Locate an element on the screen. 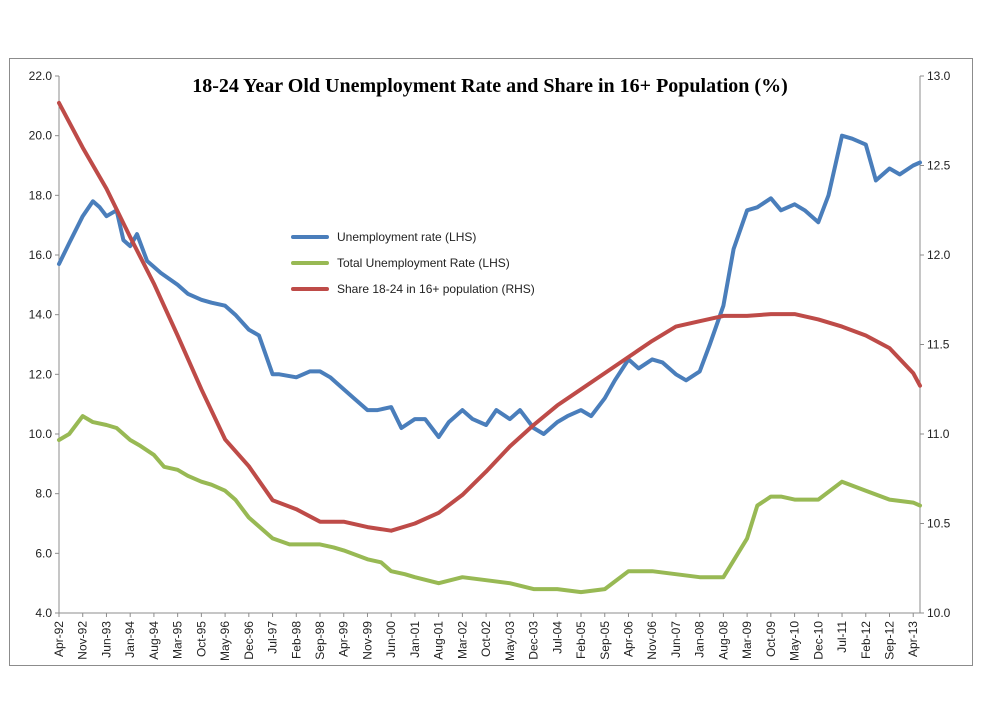  x-tick-label: Mar-95 is located at coordinates (178, 640).